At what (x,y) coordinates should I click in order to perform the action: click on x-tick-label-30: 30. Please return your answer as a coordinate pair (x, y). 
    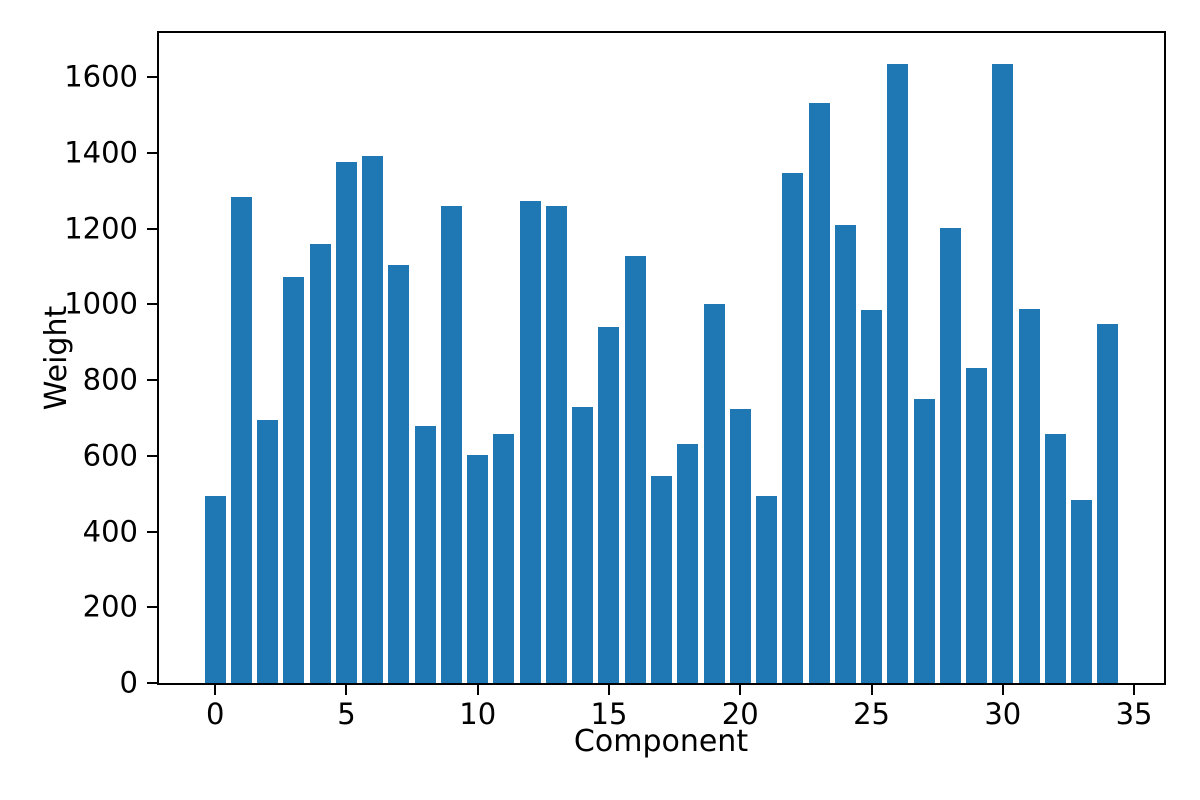
    Looking at the image, I should click on (1003, 714).